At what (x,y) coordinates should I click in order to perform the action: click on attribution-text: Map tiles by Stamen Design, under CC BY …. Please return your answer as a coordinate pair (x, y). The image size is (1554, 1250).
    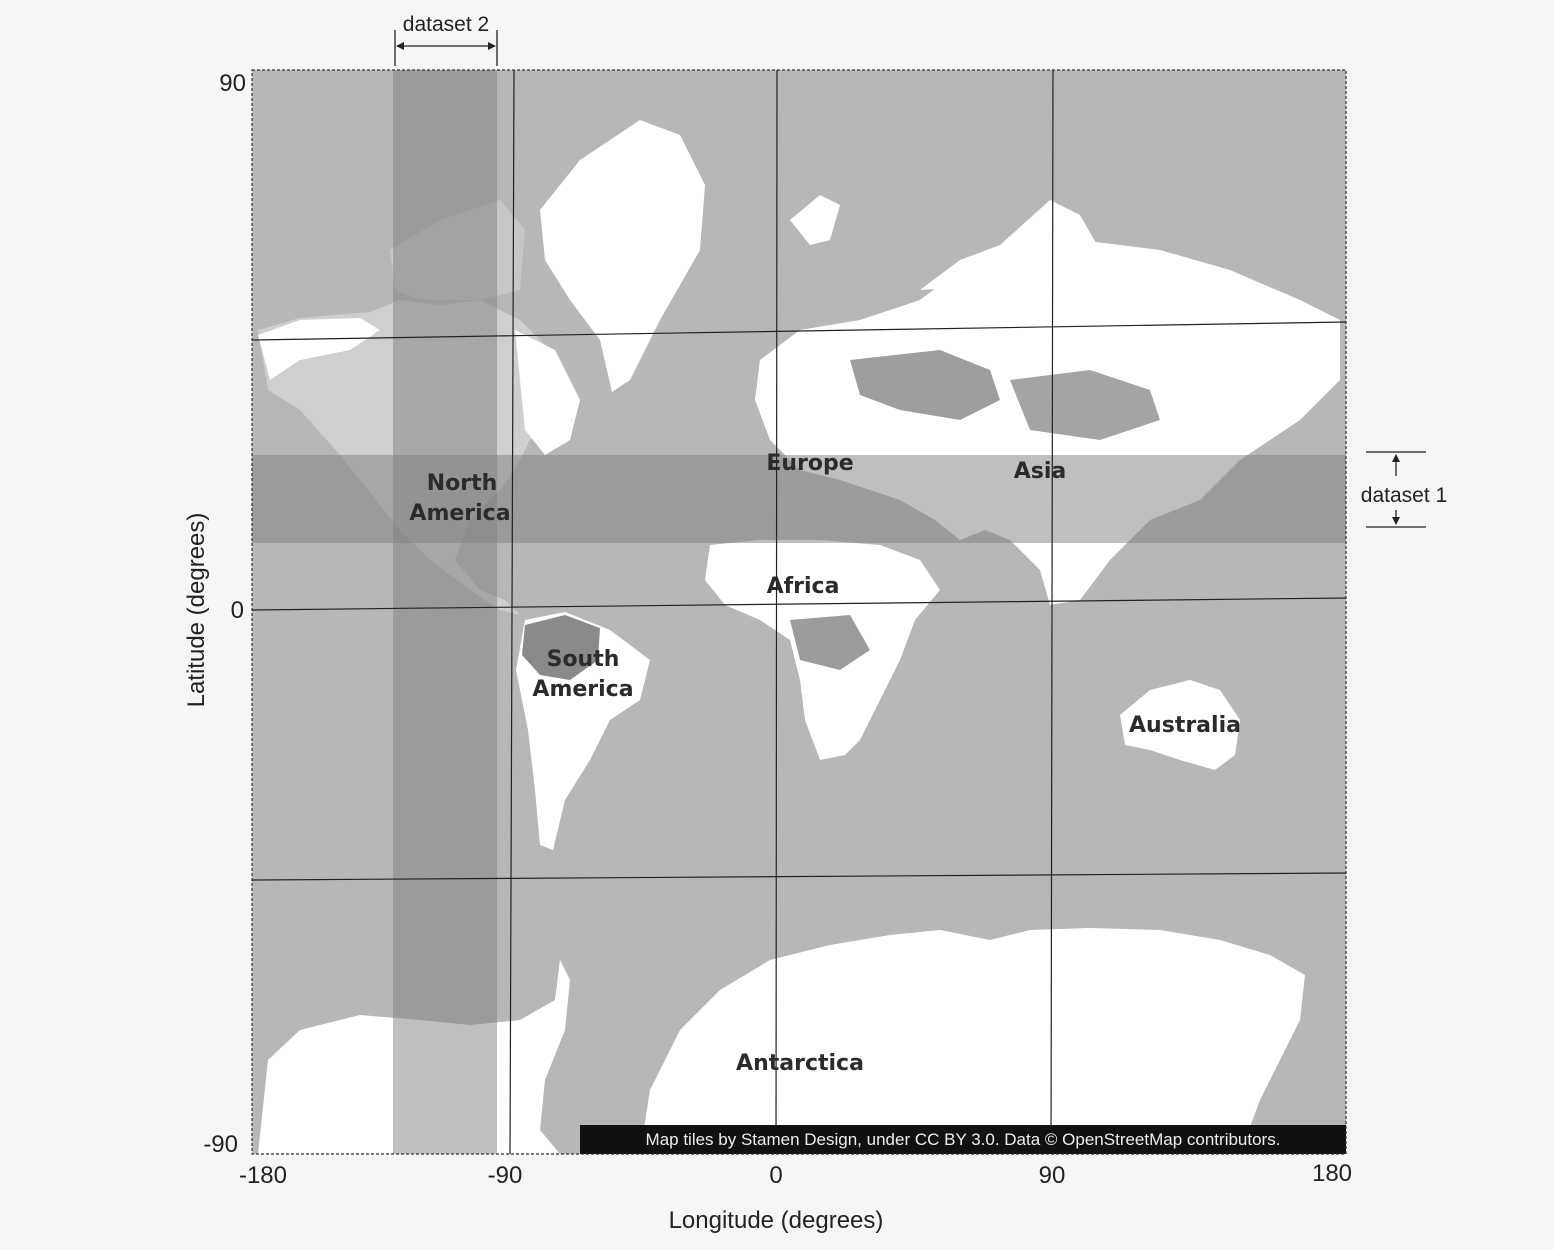
    Looking at the image, I should click on (963, 1139).